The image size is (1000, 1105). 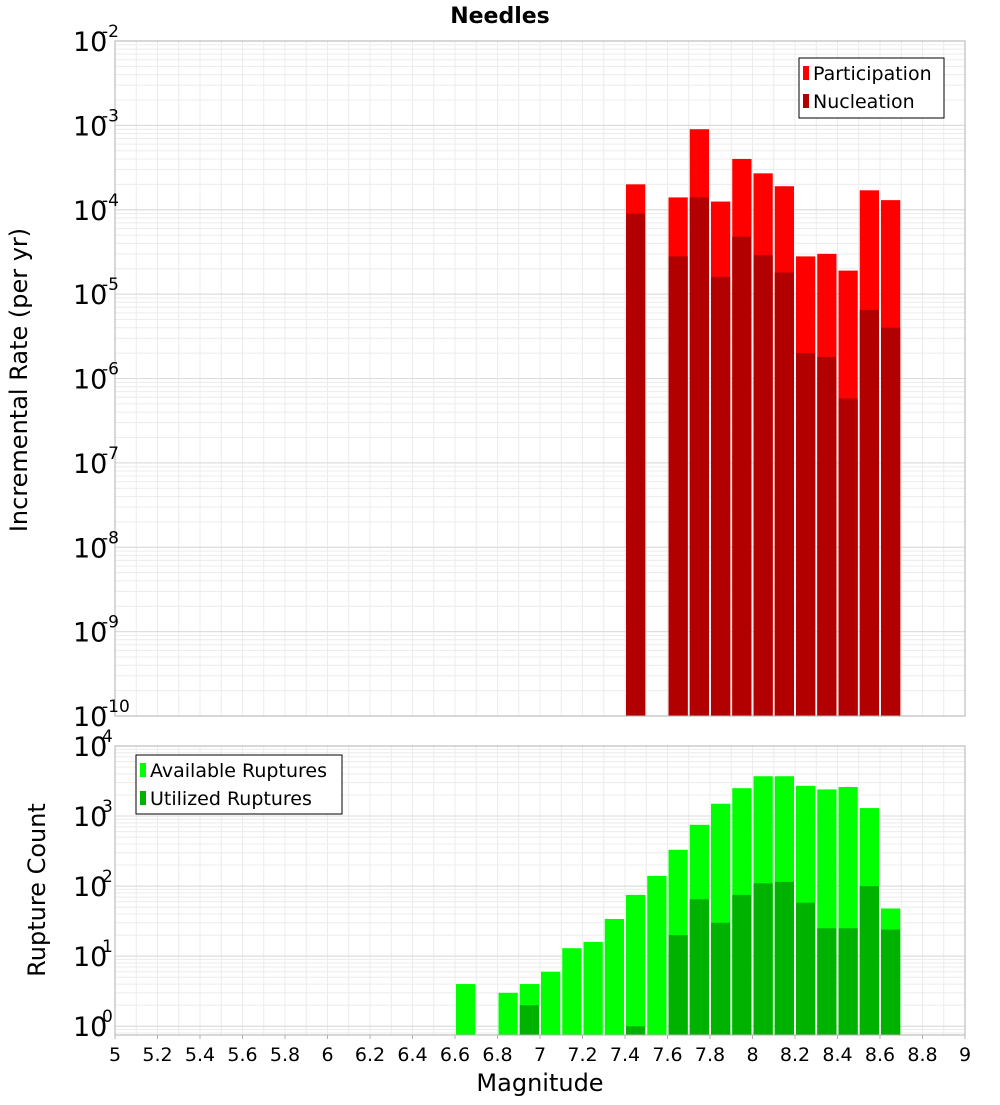 I want to click on x-tick-label: 5.2, so click(x=157, y=1055).